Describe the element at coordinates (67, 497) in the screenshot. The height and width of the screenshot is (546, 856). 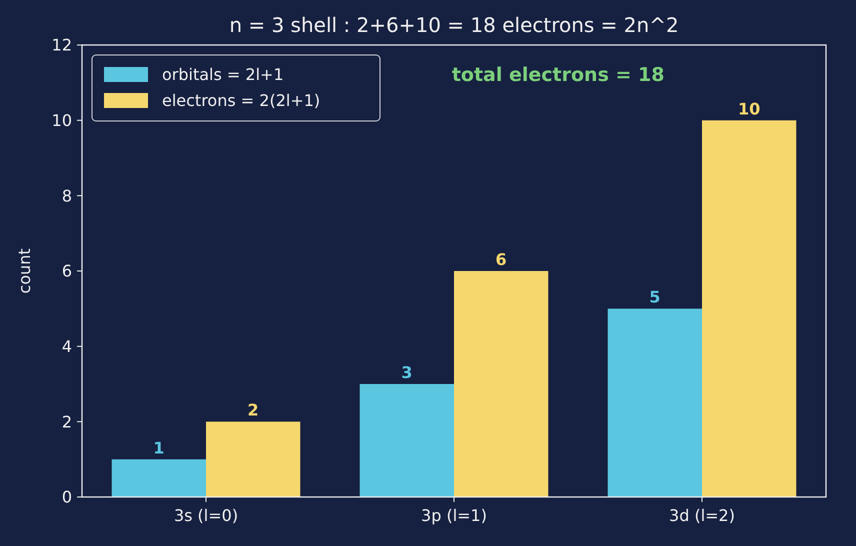
I see `y-tick-label: 0` at that location.